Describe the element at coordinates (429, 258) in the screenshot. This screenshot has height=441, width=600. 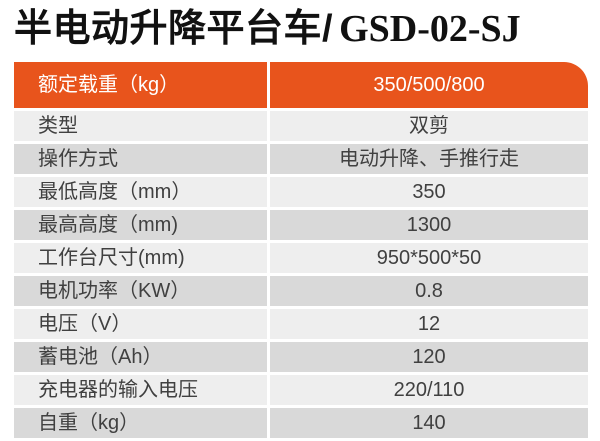
I see `row-value: 950*500*50` at that location.